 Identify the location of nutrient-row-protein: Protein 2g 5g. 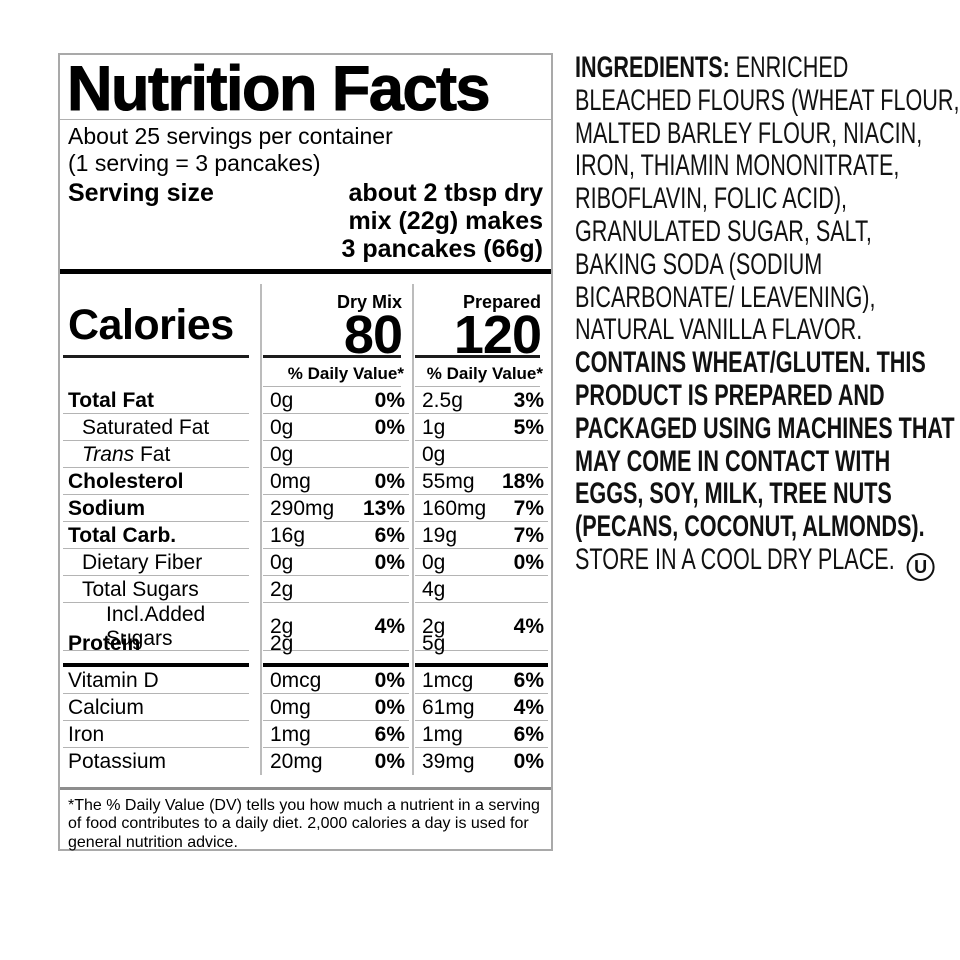
(305, 643).